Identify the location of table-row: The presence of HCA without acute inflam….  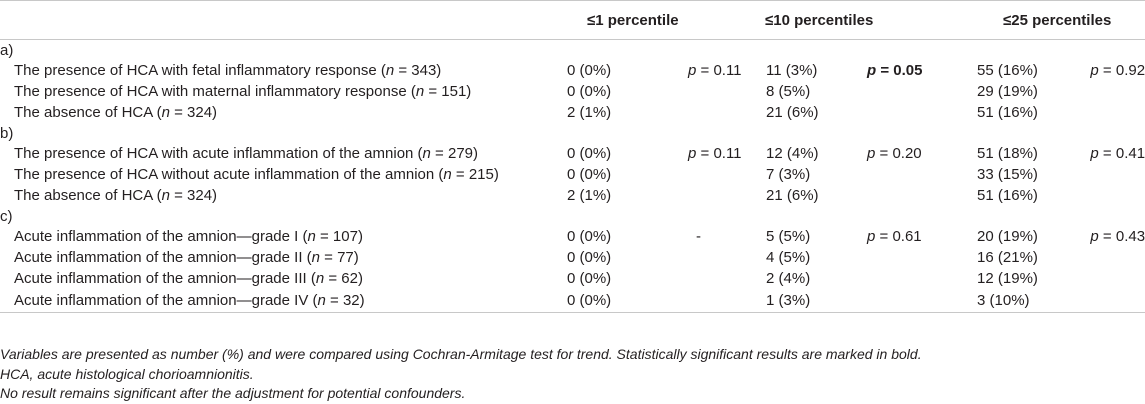
(572, 174).